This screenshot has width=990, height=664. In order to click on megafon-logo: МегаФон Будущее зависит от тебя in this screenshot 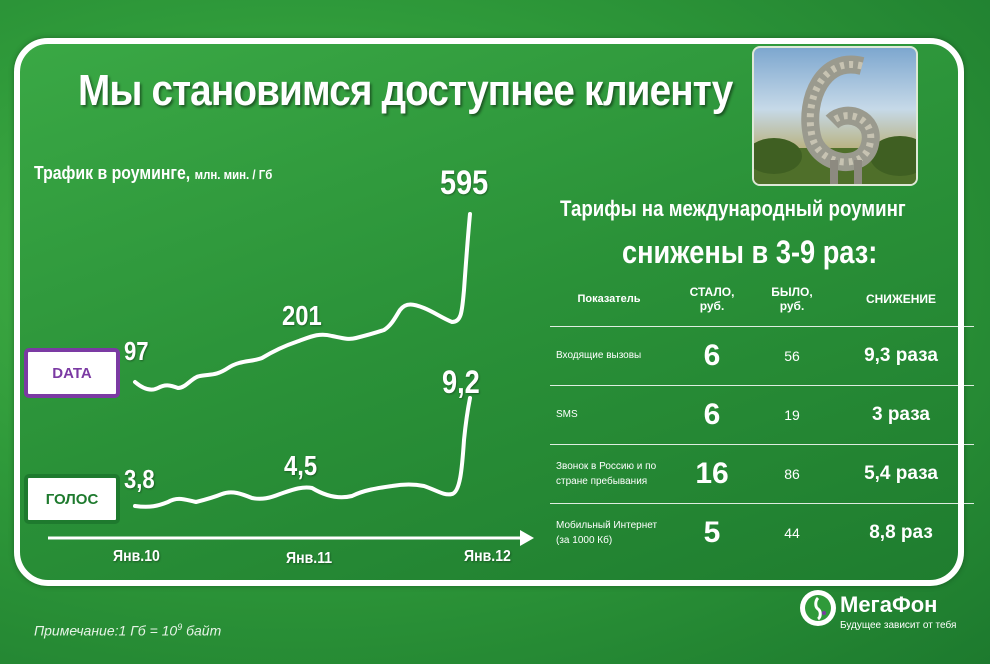, I will do `click(887, 613)`.